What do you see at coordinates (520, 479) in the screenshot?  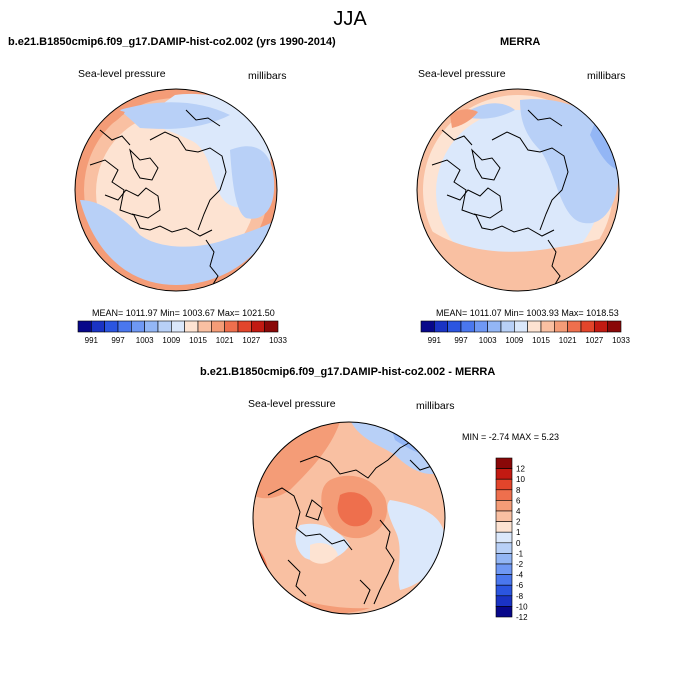 I see `panel3-colorbar-tick-label: 10` at bounding box center [520, 479].